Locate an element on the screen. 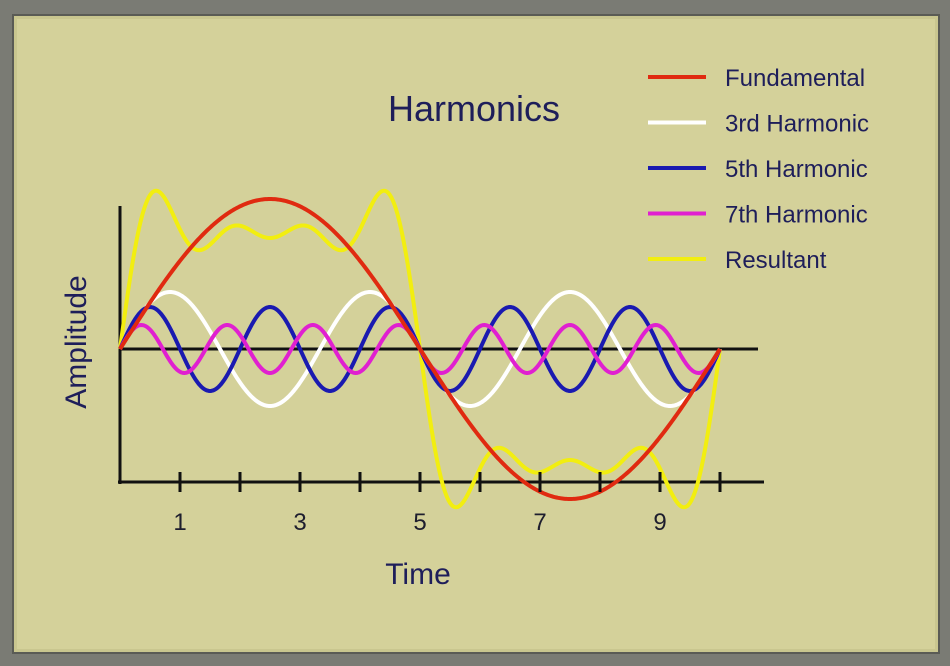  x-tick-label: 7 is located at coordinates (539, 522).